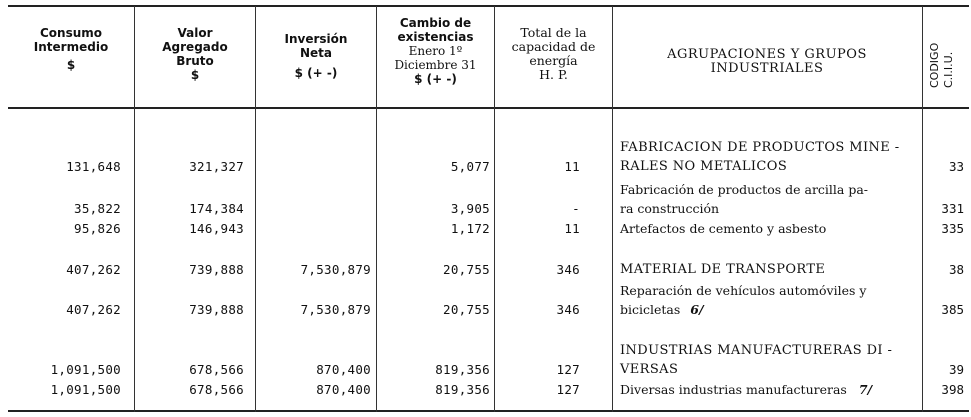 This screenshot has width=971, height=417. Describe the element at coordinates (488, 6) in the screenshot. I see `top-rule` at that location.